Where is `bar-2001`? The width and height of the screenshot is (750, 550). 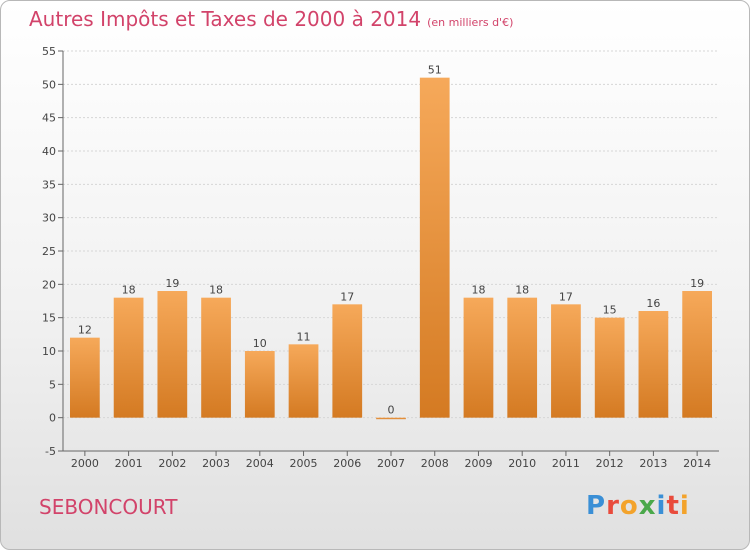 bar-2001 is located at coordinates (128, 357).